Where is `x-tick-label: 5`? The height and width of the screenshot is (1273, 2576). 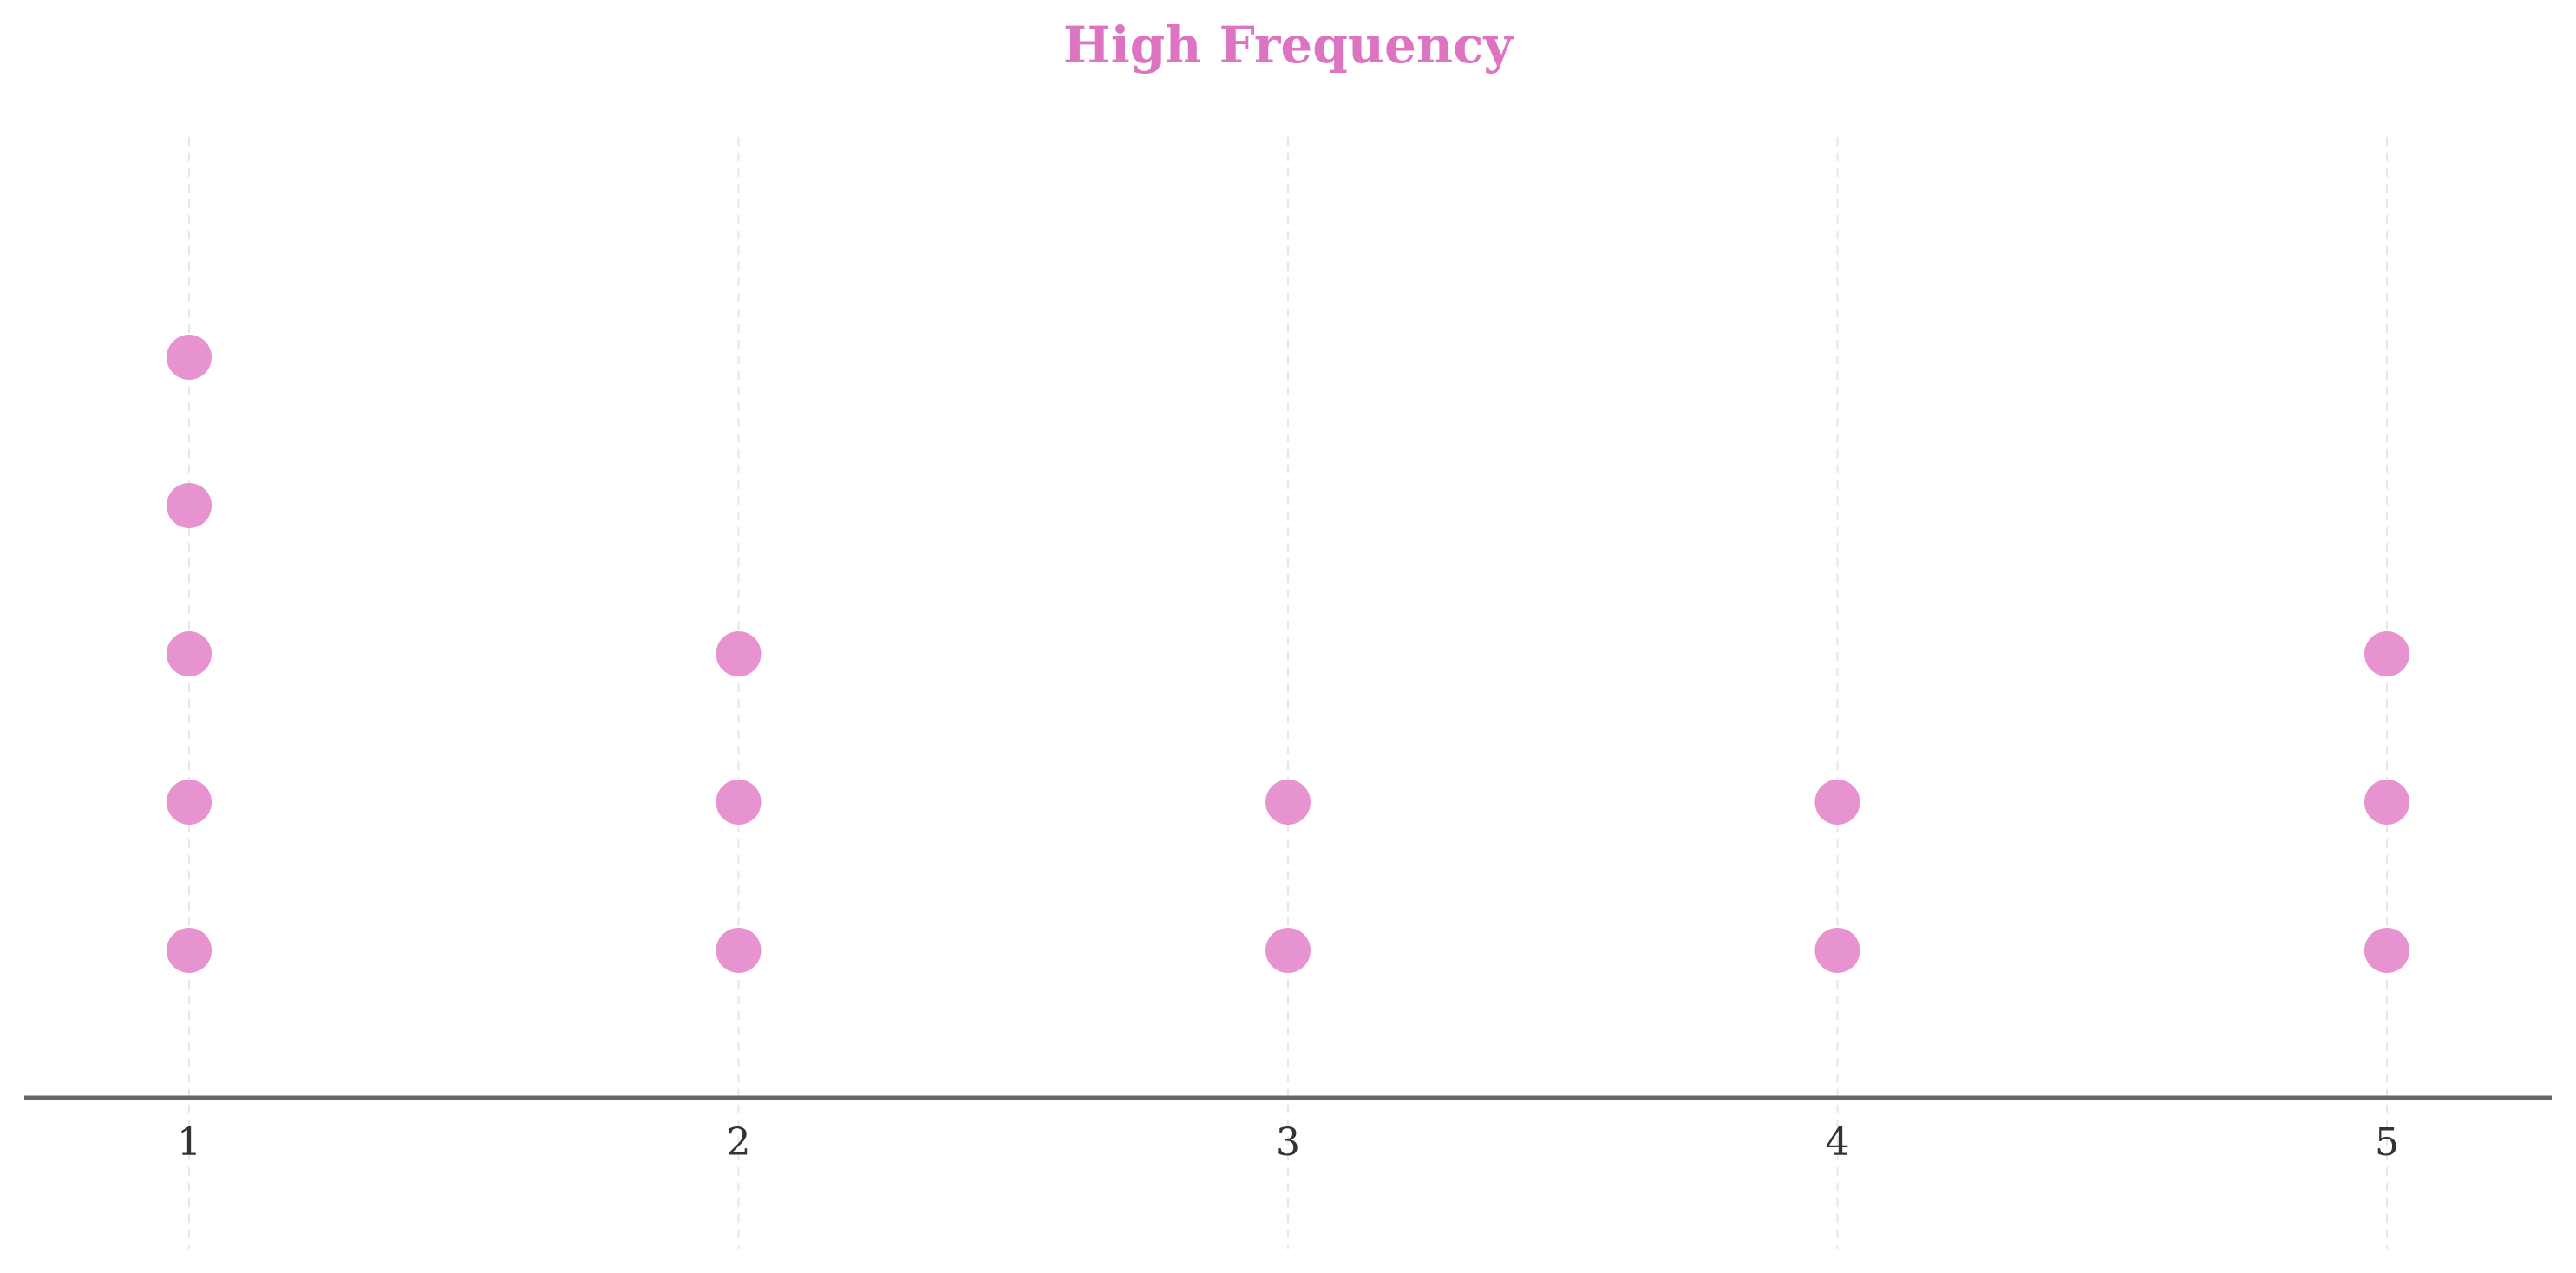 x-tick-label: 5 is located at coordinates (2387, 1142).